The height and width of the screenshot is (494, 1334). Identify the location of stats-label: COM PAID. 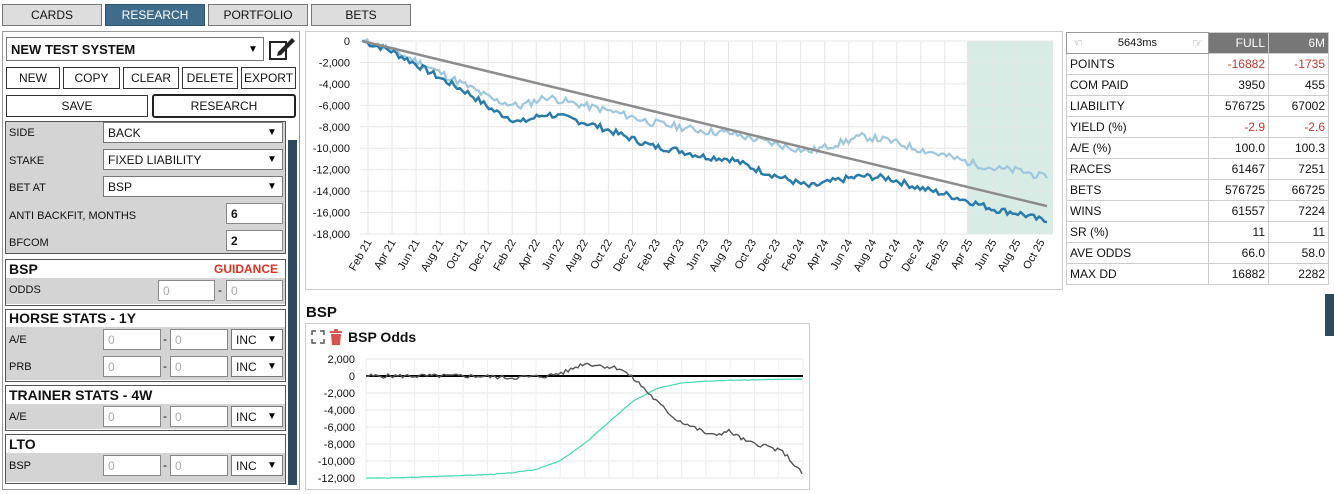
(1137, 85).